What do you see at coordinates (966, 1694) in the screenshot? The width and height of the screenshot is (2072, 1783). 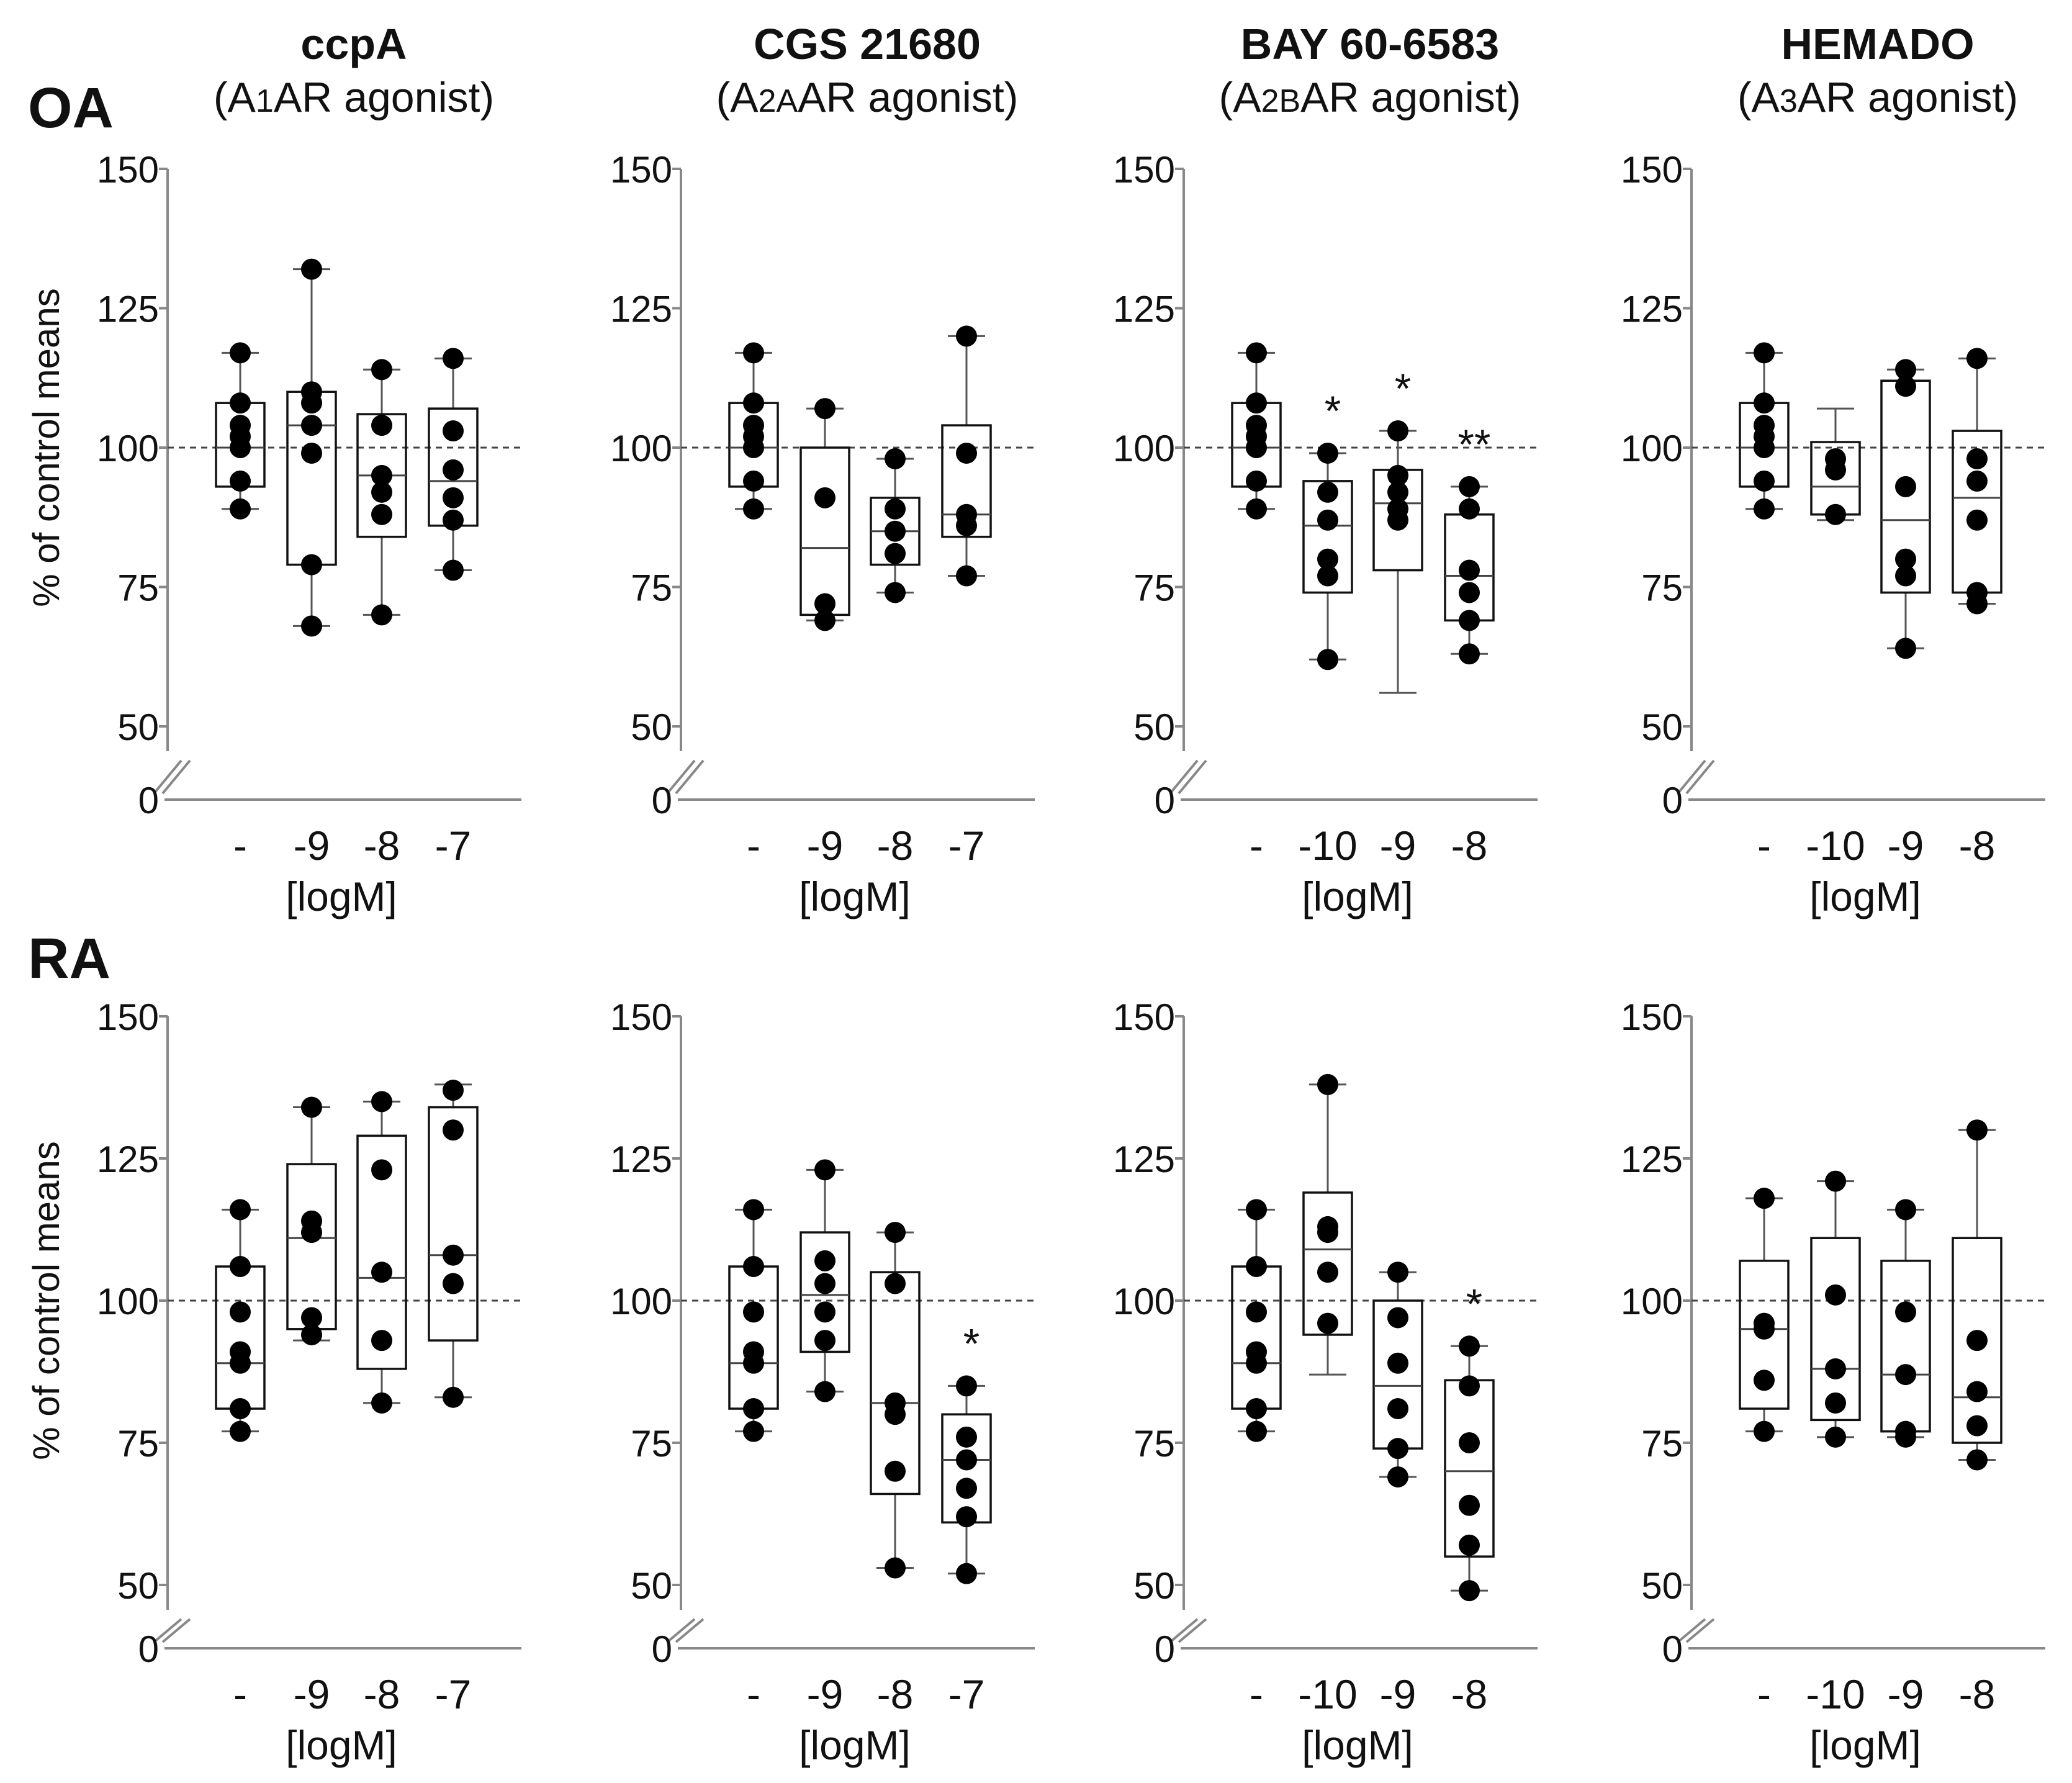 I see `x-tick-label: -7` at bounding box center [966, 1694].